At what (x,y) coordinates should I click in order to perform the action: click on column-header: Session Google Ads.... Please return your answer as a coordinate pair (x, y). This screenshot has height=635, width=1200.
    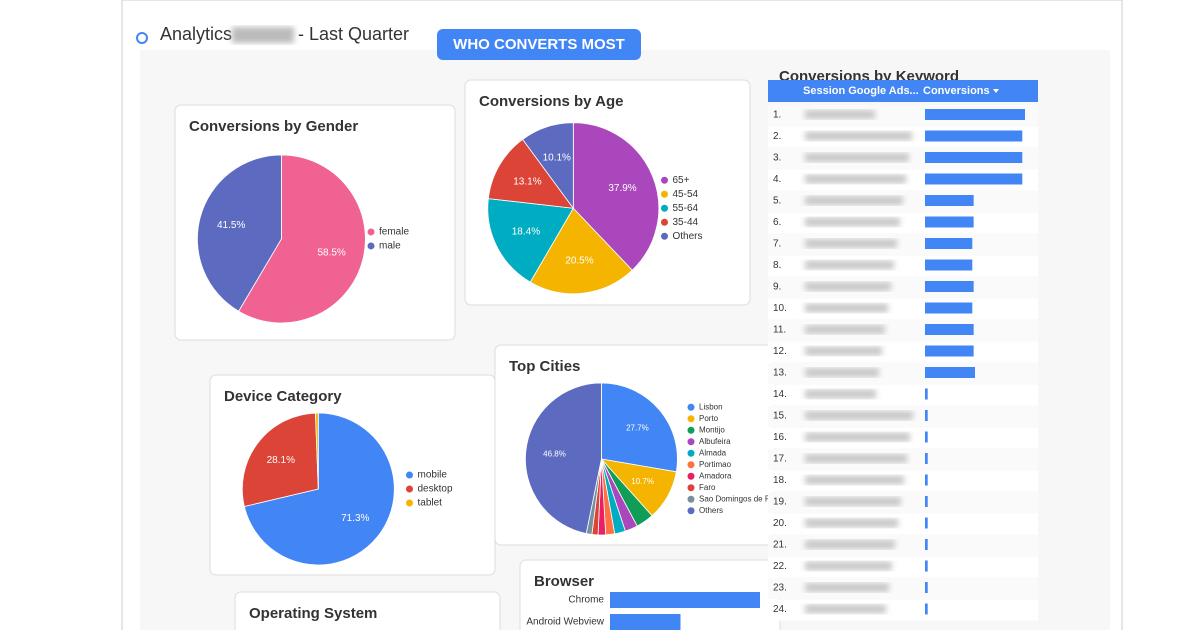
    Looking at the image, I should click on (861, 91).